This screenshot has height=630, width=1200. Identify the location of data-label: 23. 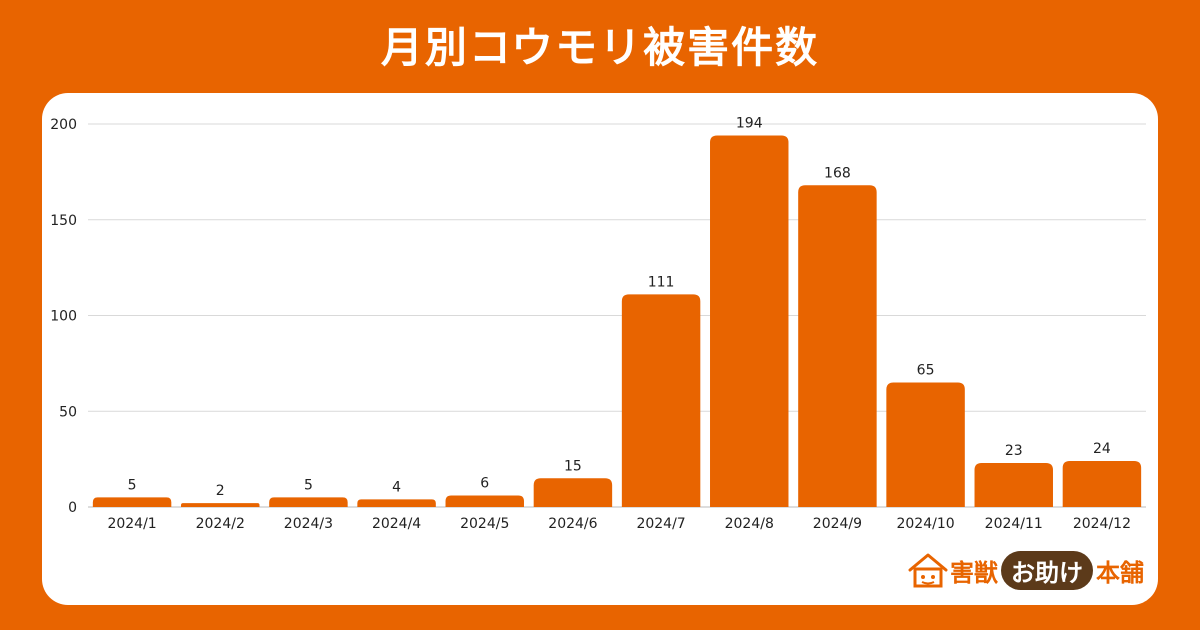
(1014, 451).